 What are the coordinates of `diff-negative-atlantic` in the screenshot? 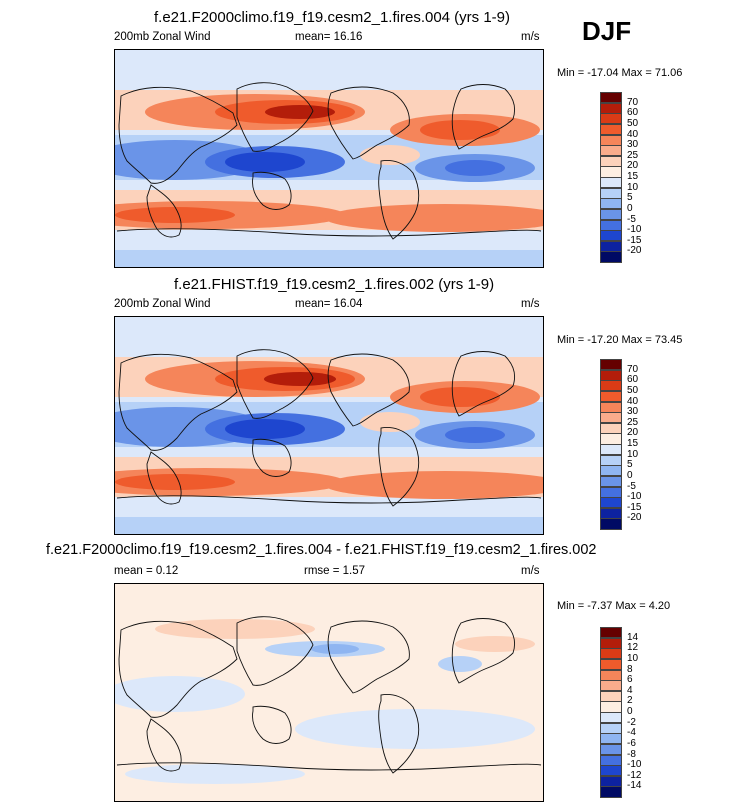 It's located at (460, 664).